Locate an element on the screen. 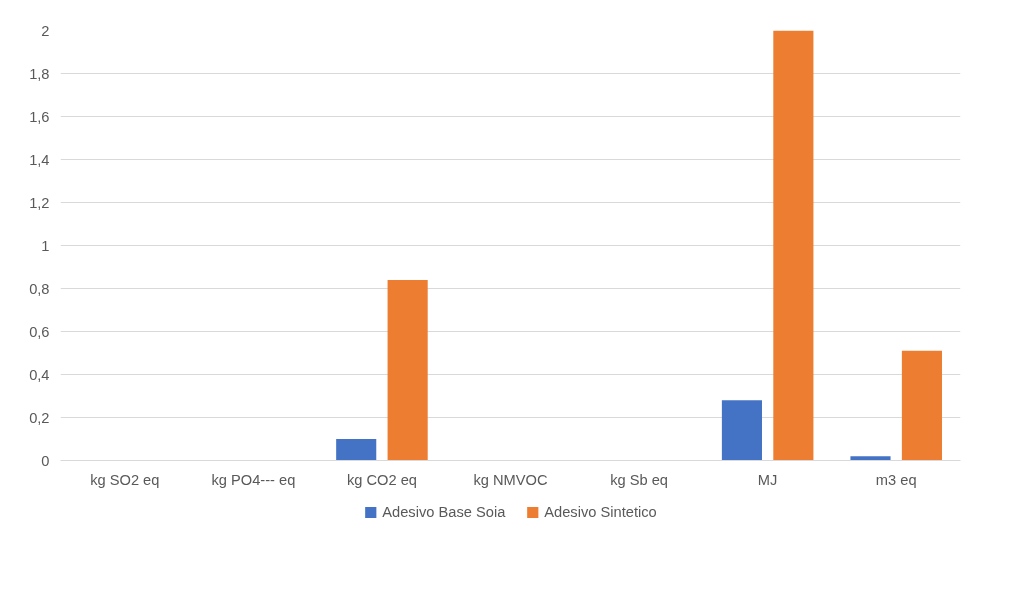 The height and width of the screenshot is (613, 1023). y-tick-label: 1 is located at coordinates (45, 245).